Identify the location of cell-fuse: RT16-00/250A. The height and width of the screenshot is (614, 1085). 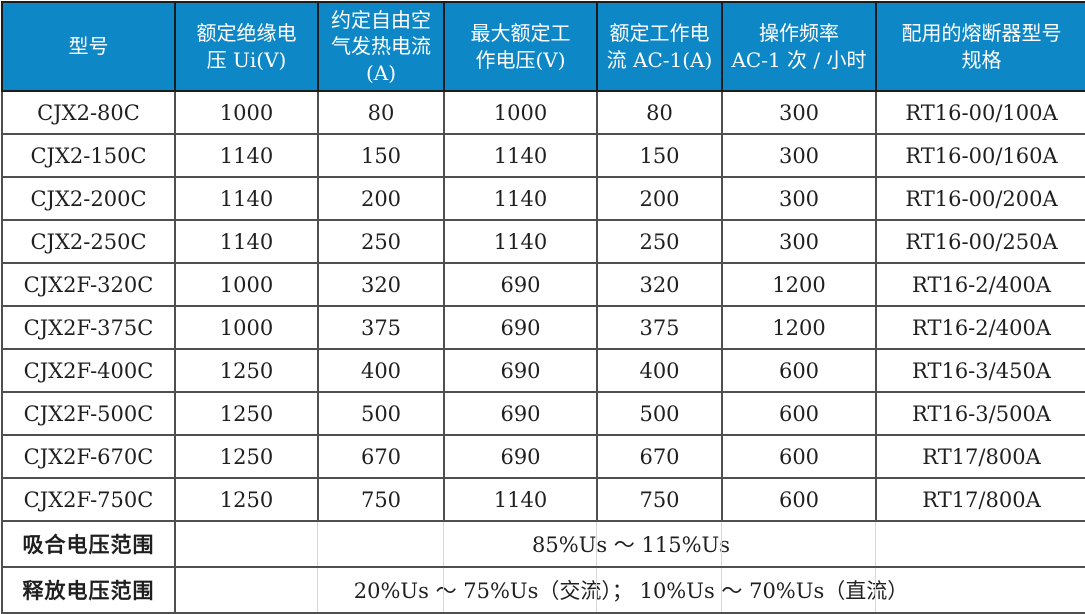
(980, 242).